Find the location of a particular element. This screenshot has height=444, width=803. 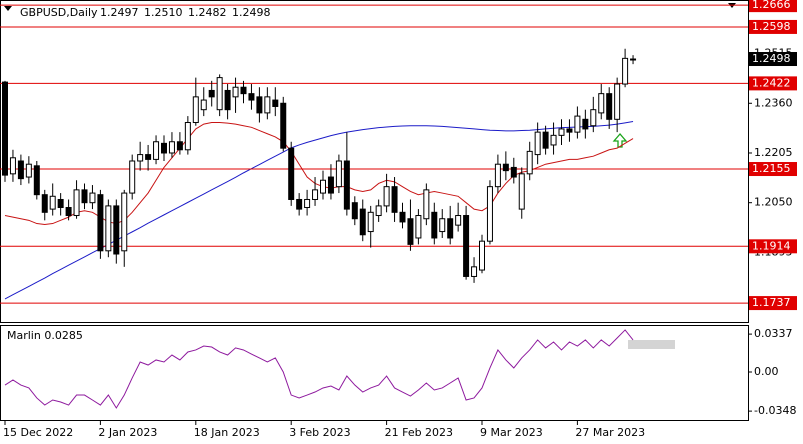

level-label: 1.1914 is located at coordinates (771, 245).